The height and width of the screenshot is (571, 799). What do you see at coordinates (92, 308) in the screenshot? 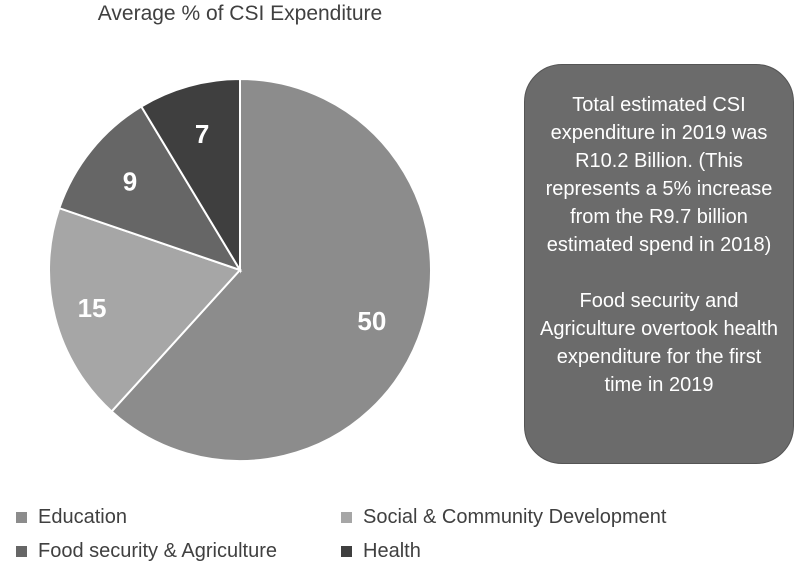
I see `data-label-social-community-development: 15` at bounding box center [92, 308].